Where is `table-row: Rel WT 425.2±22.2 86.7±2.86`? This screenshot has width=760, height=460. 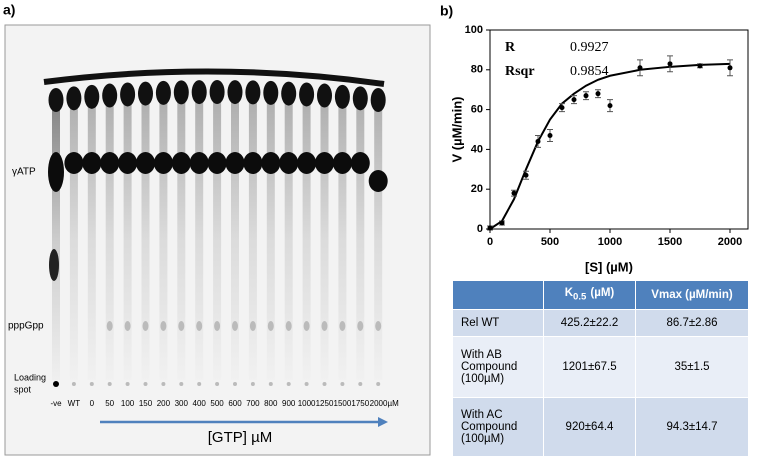 table-row: Rel WT 425.2±22.2 86.7±2.86 is located at coordinates (600, 323).